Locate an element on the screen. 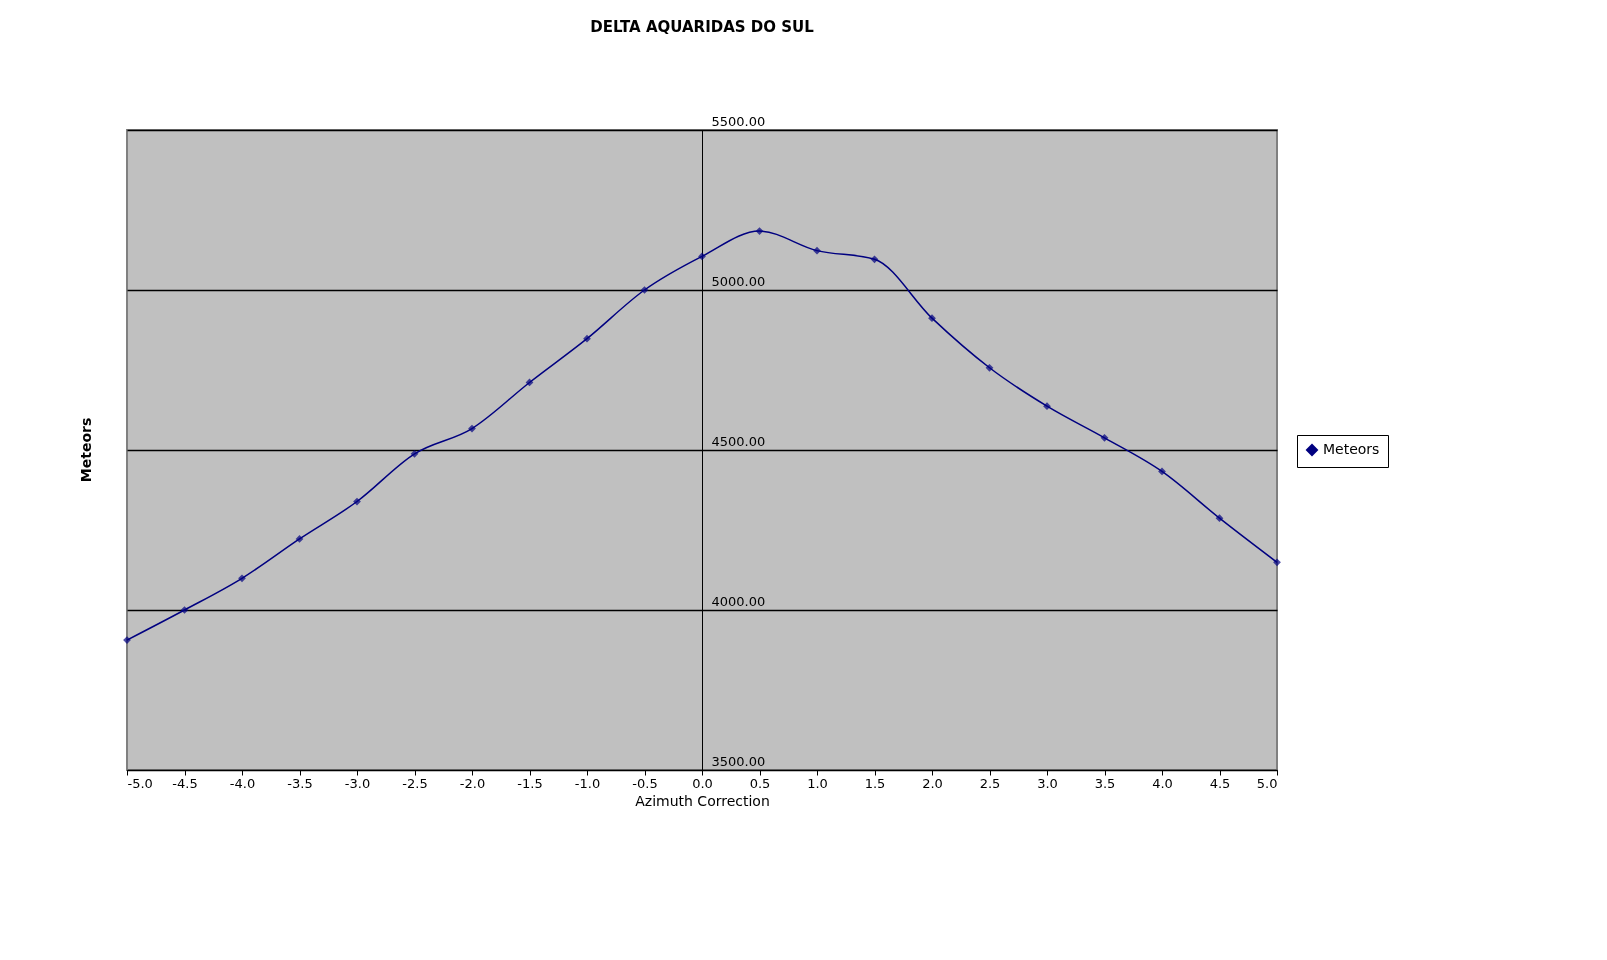 The height and width of the screenshot is (960, 1607). x-tick-label: 1.0 is located at coordinates (817, 783).